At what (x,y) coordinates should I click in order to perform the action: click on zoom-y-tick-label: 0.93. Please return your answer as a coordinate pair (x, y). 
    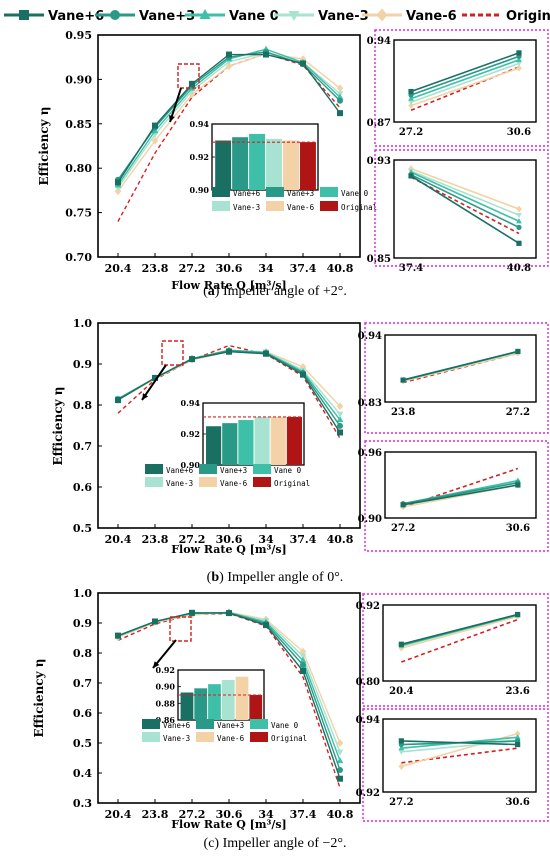
    Looking at the image, I should click on (379, 161).